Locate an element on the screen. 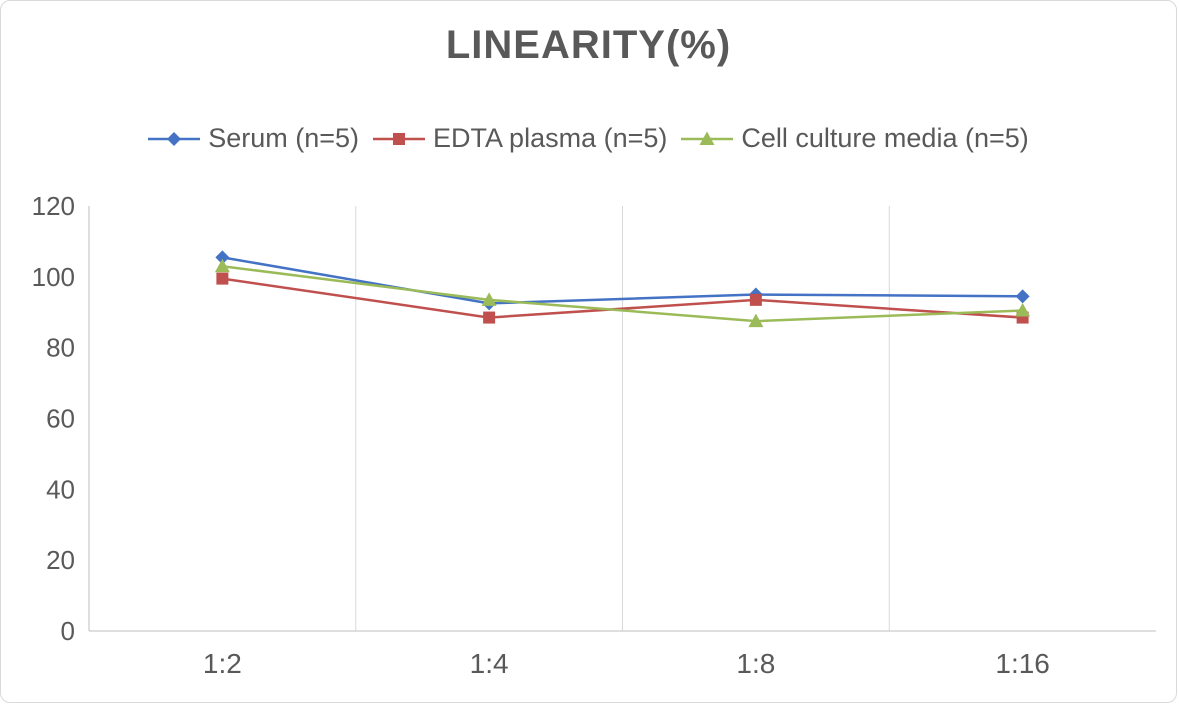 This screenshot has height=705, width=1179. legend-item-serum: Serum (n=5) is located at coordinates (253, 138).